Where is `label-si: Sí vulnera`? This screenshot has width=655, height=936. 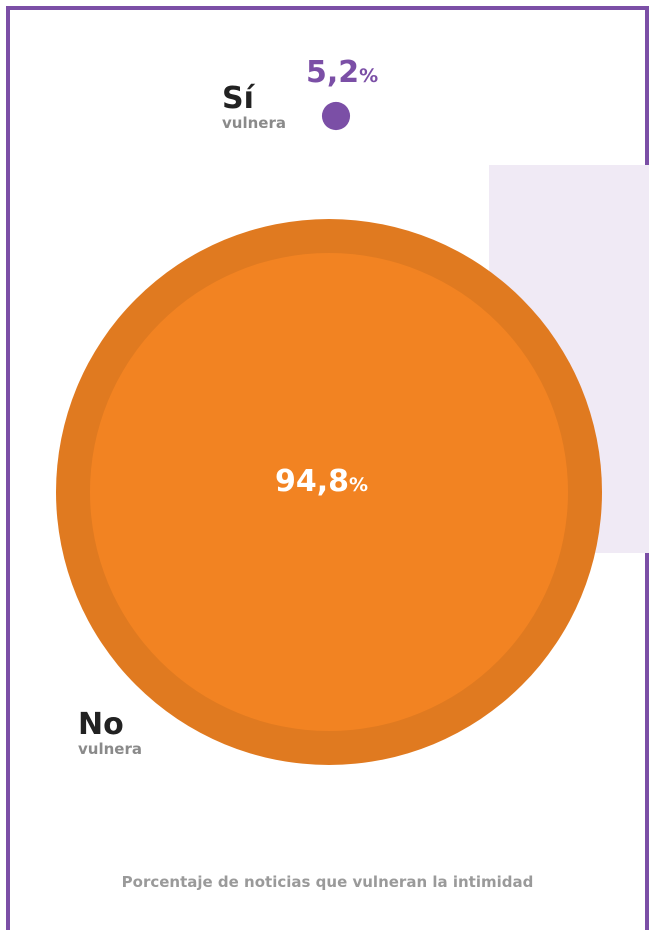
label-si: Sí vulnera is located at coordinates (254, 107).